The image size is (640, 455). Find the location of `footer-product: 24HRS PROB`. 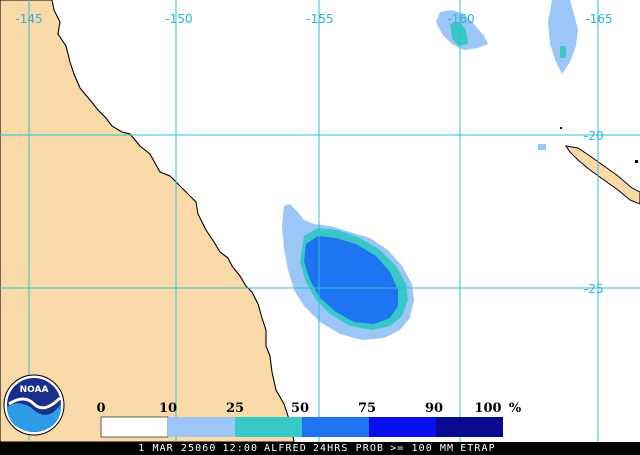

footer-product: 24HRS PROB is located at coordinates (348, 448).